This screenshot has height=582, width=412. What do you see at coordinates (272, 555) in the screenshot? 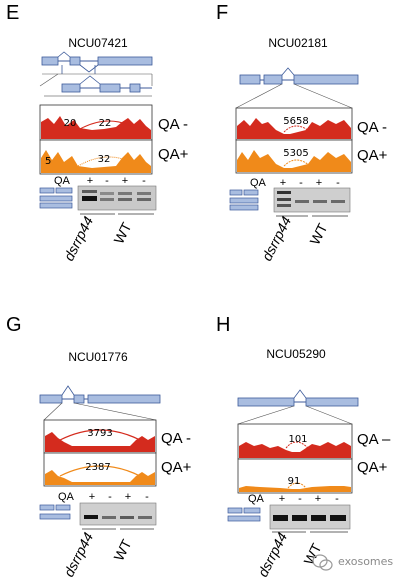
I see `strain-dsrrp44-h: dsrrp44` at bounding box center [272, 555].